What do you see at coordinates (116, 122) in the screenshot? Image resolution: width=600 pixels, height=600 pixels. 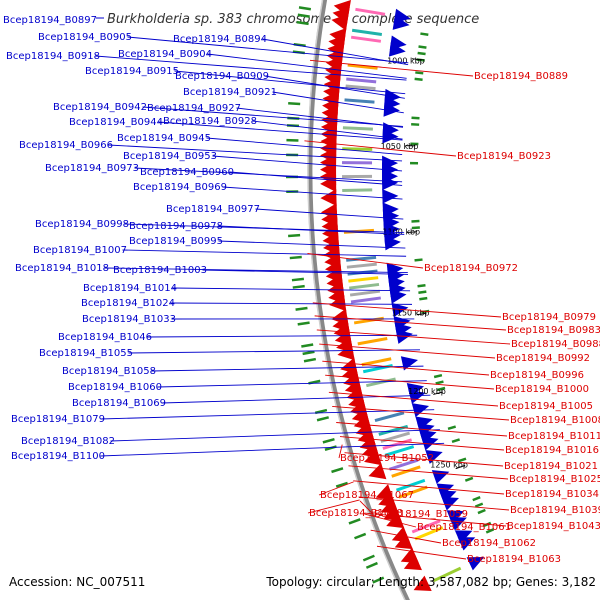 I see `gene-label: Bcep18194_B0944` at bounding box center [116, 122].